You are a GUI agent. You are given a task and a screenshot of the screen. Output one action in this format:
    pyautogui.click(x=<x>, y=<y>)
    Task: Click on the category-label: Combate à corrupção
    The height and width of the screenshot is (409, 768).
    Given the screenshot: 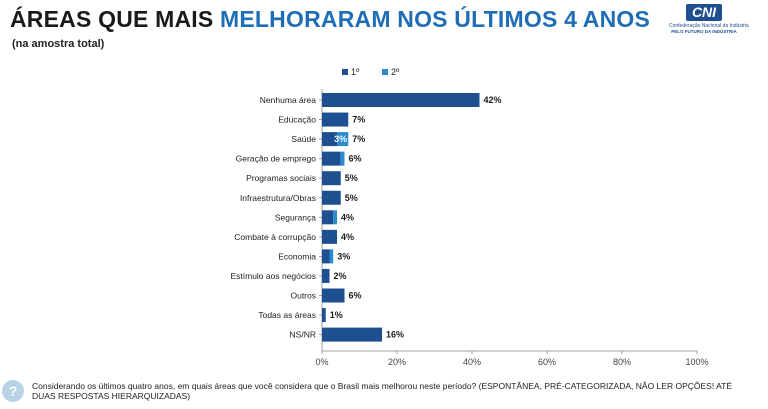 What is the action you would take?
    pyautogui.click(x=275, y=237)
    